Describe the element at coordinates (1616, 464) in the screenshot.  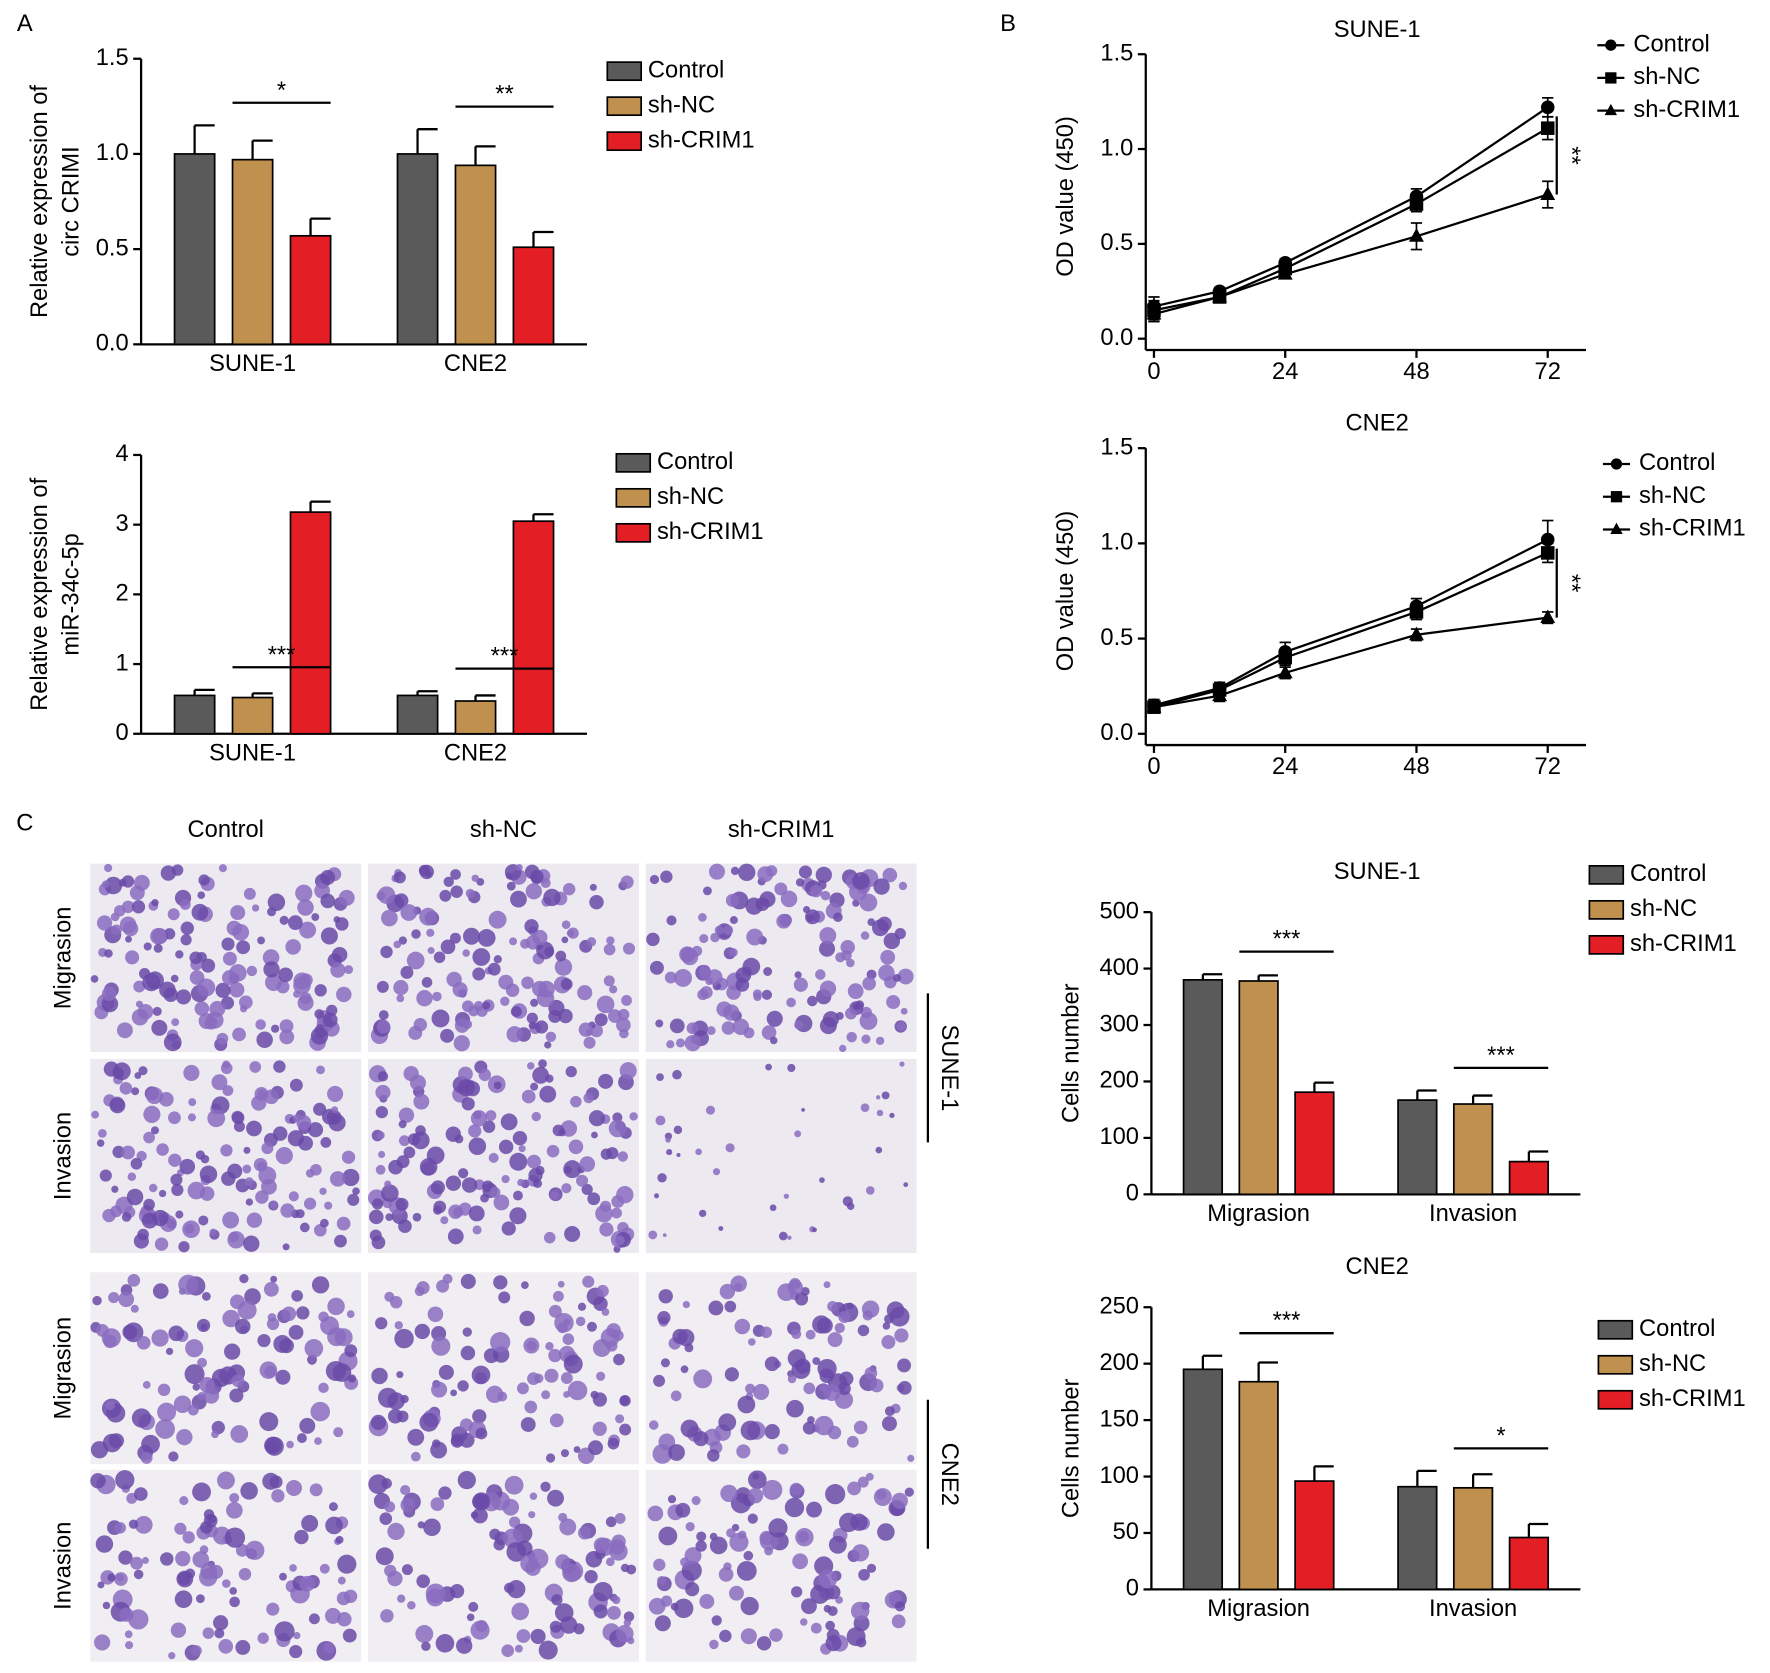
I see `legend-marker` at that location.